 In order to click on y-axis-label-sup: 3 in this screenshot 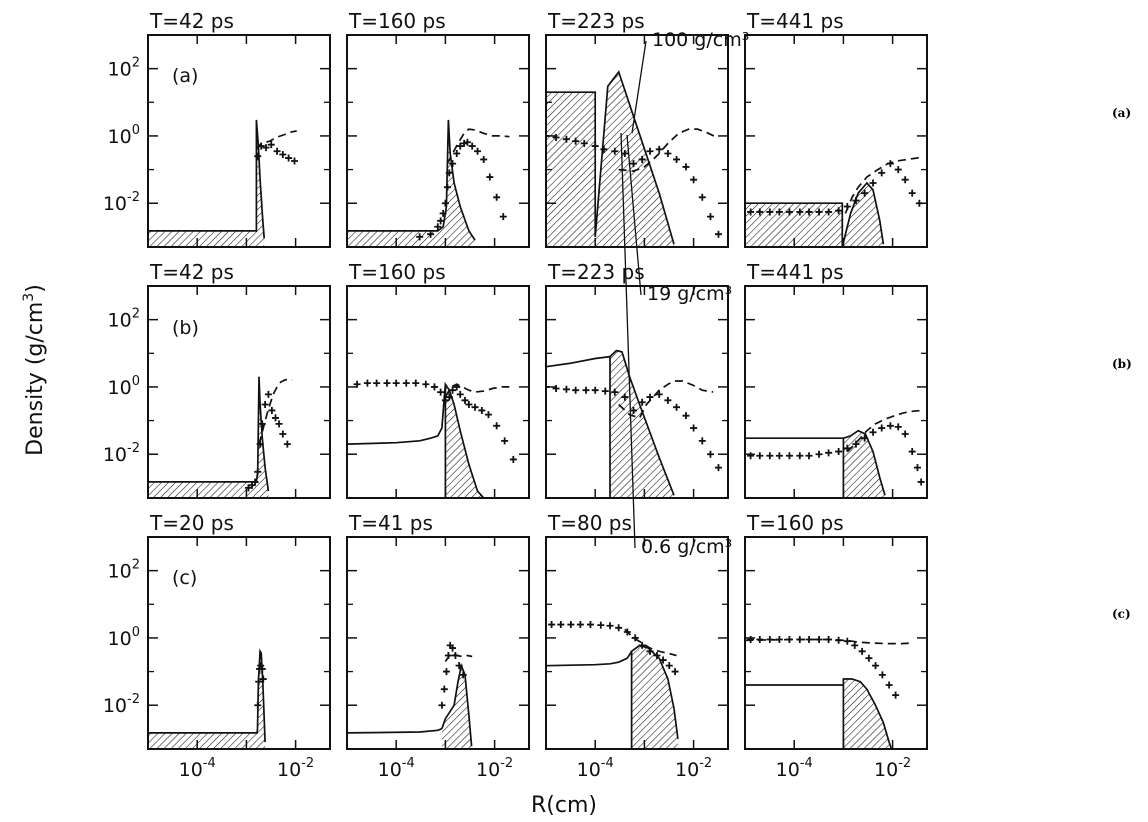, I will do `click(29, 297)`.